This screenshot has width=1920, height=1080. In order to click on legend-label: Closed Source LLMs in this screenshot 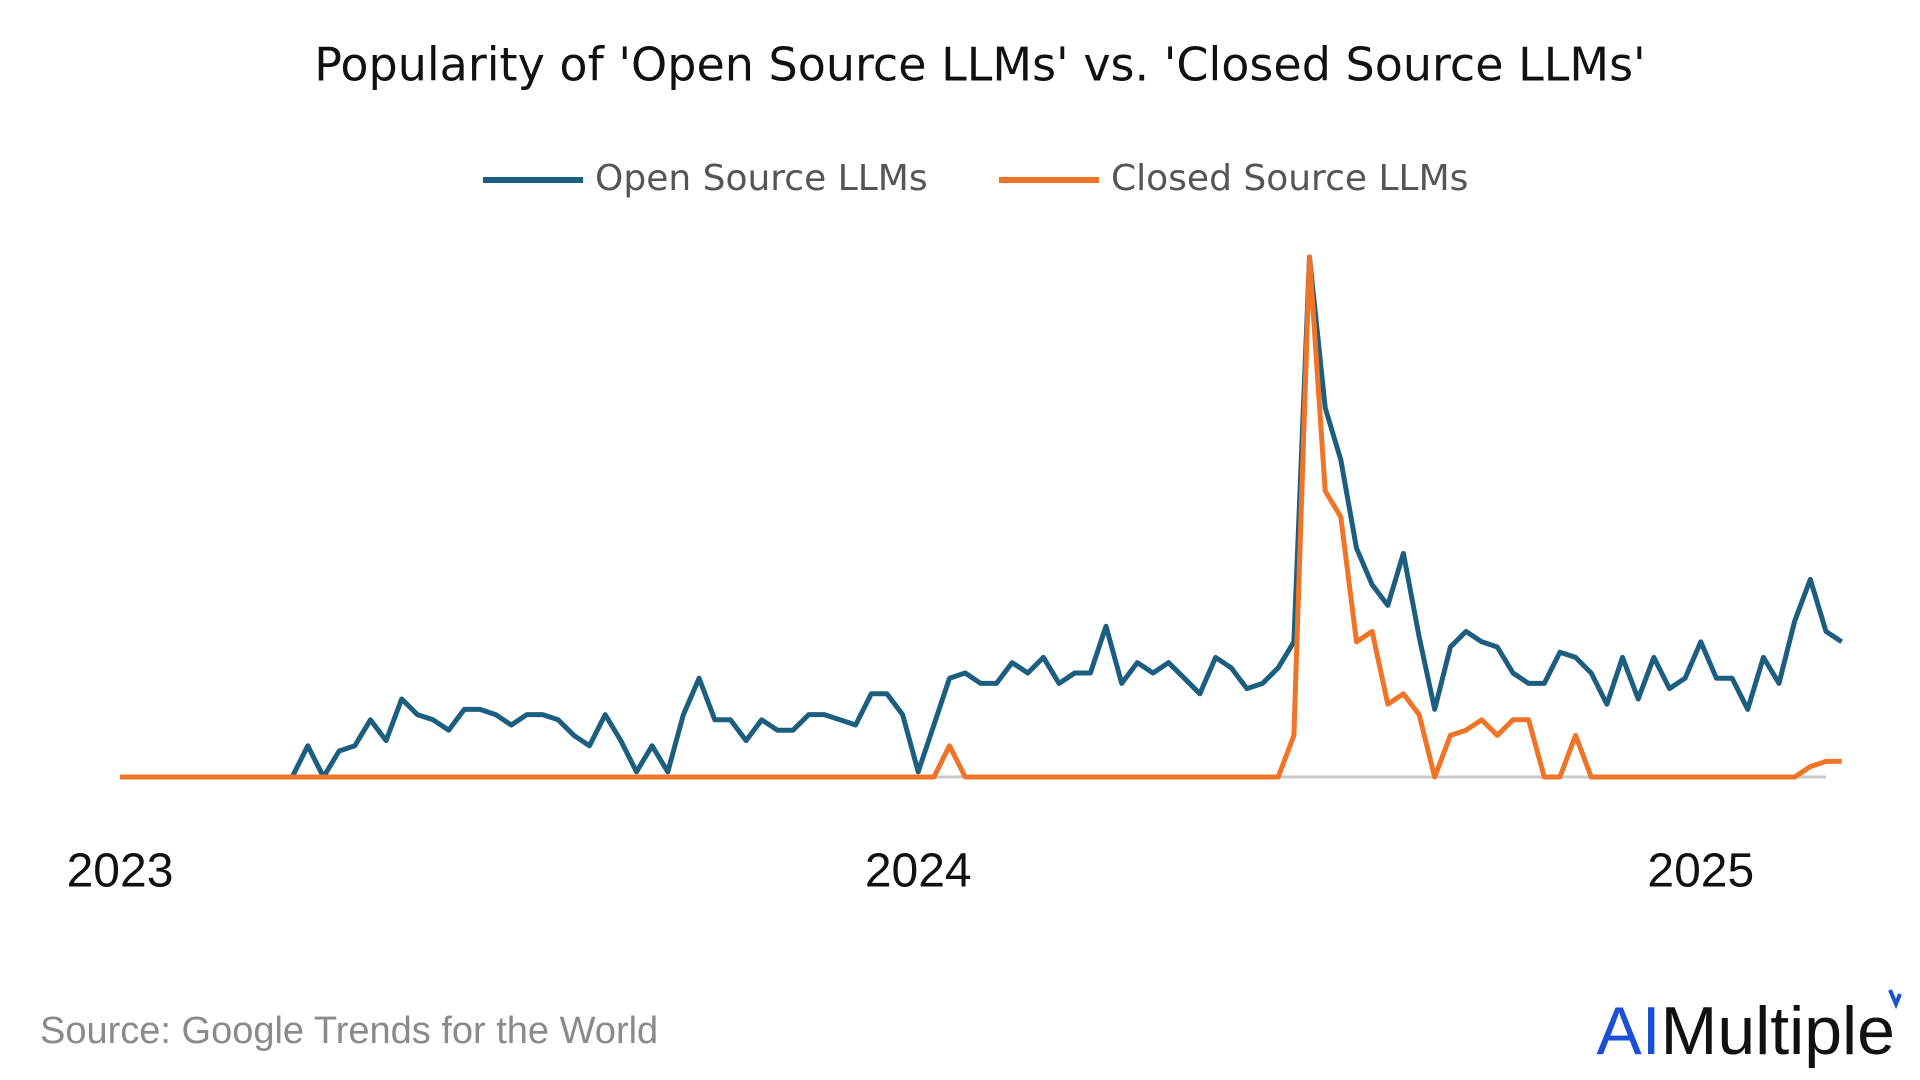, I will do `click(1289, 178)`.